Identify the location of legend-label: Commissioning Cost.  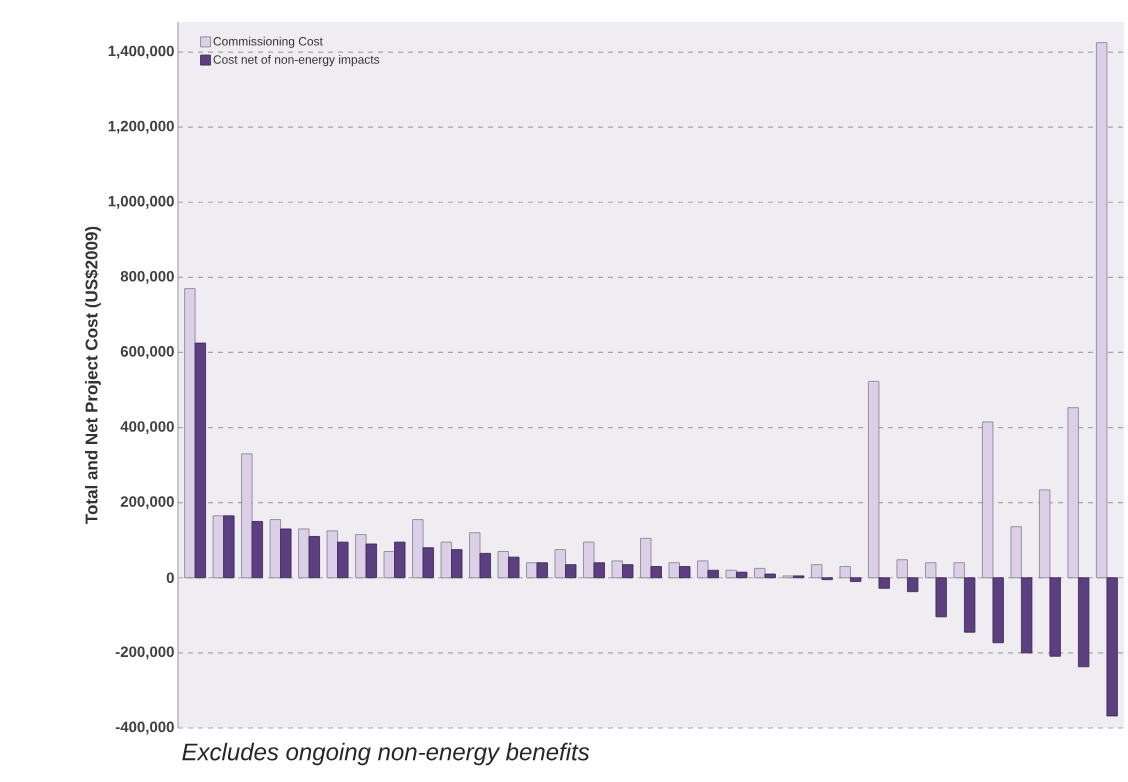
(268, 42).